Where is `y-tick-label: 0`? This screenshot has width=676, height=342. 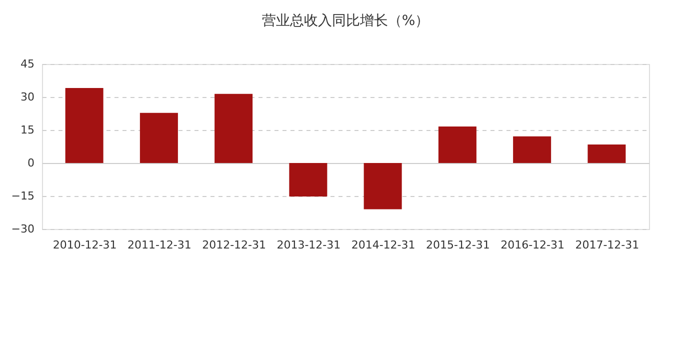 y-tick-label: 0 is located at coordinates (31, 163).